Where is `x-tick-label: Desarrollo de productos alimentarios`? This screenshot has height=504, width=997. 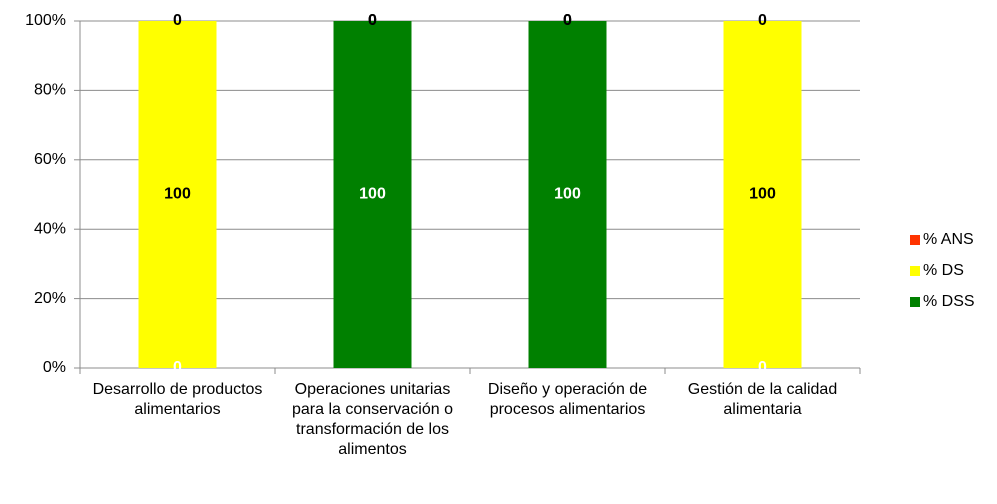 x-tick-label: Desarrollo de productos alimentarios is located at coordinates (177, 399).